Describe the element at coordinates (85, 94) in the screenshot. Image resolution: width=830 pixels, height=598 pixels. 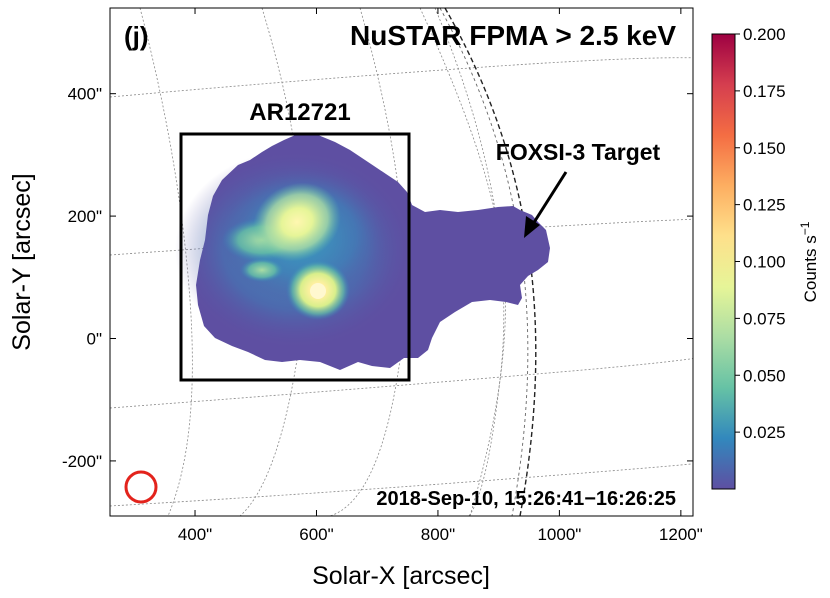
I see `y-tick-label: 400"` at that location.